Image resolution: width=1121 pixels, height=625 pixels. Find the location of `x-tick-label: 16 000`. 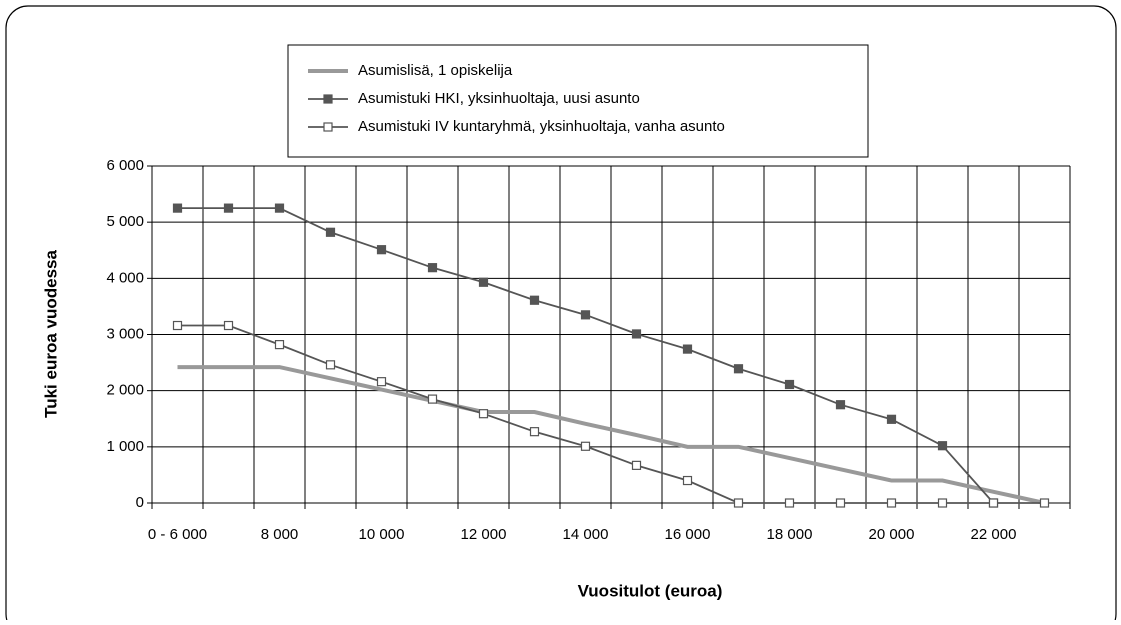

x-tick-label: 16 000 is located at coordinates (688, 534).